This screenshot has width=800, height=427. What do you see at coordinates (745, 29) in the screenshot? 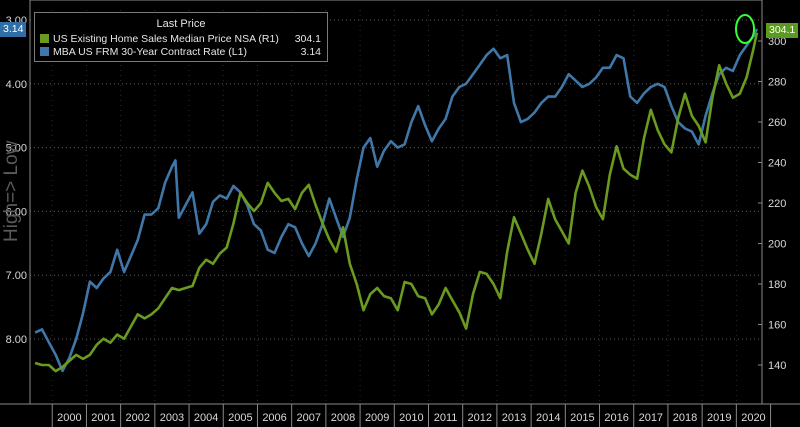
I see `highlight-circle` at bounding box center [745, 29].